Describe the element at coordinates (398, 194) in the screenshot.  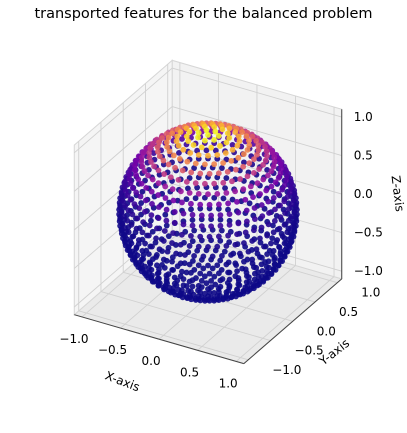
I see `z-axis-label: Z-axis` at that location.